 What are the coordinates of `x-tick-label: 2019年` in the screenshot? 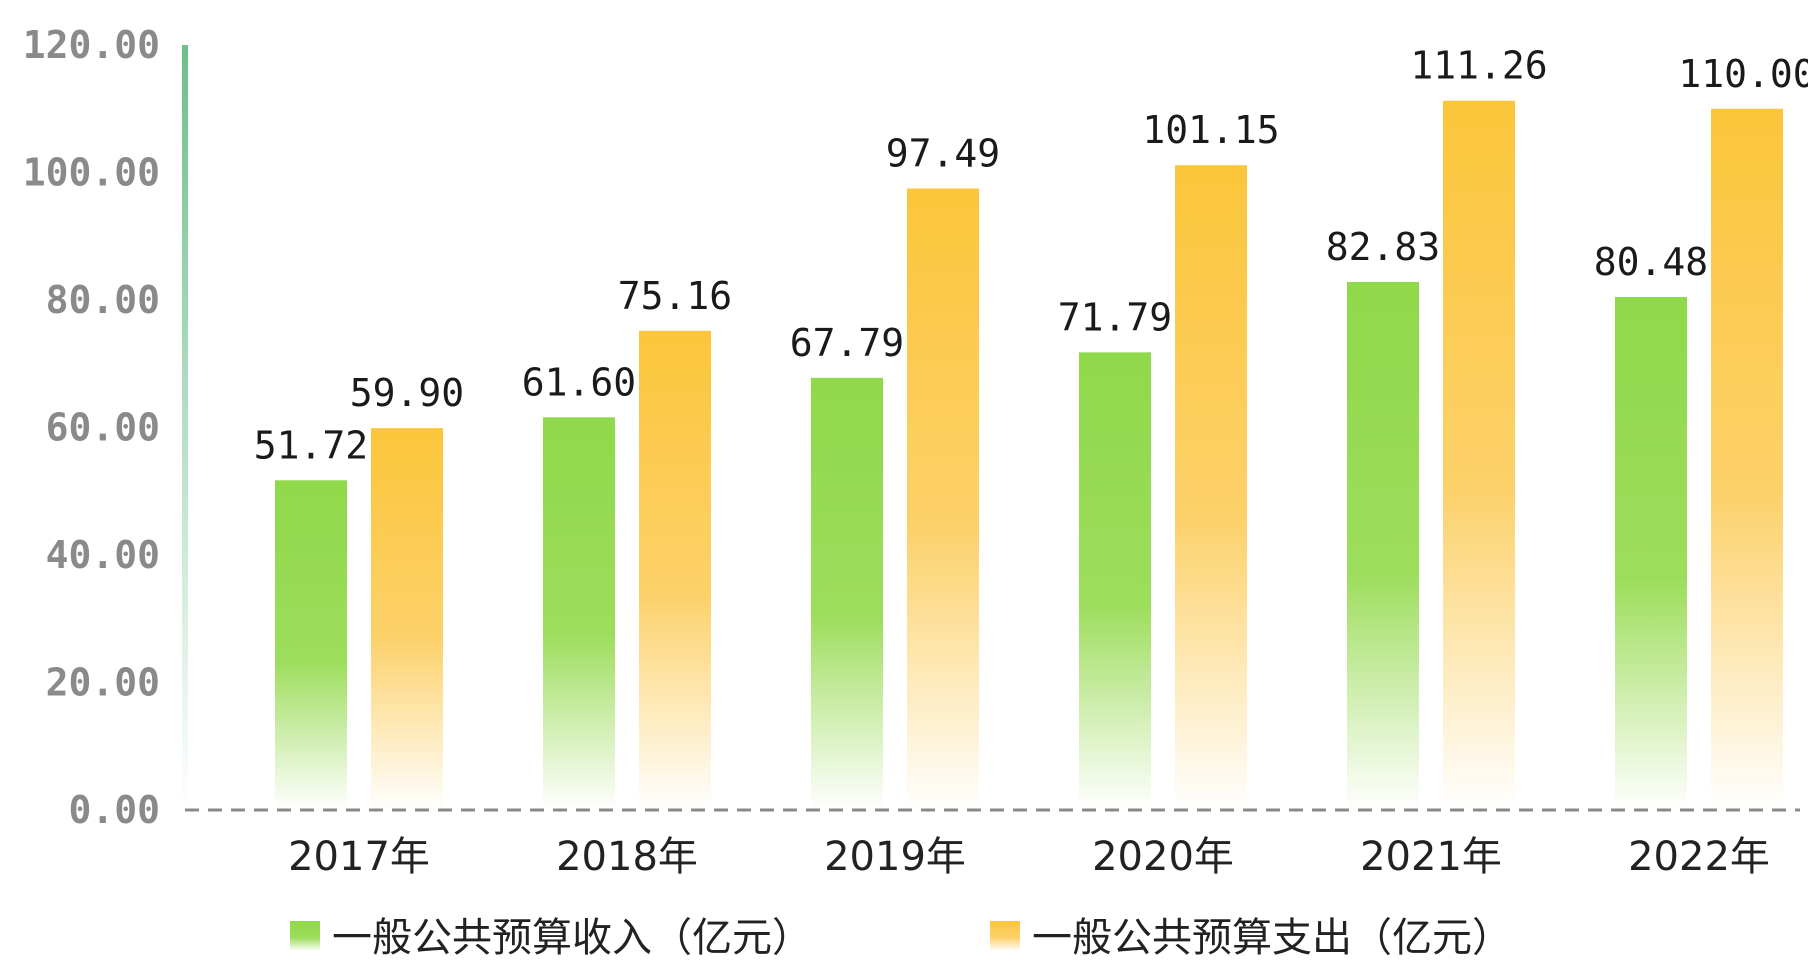 It's located at (895, 857).